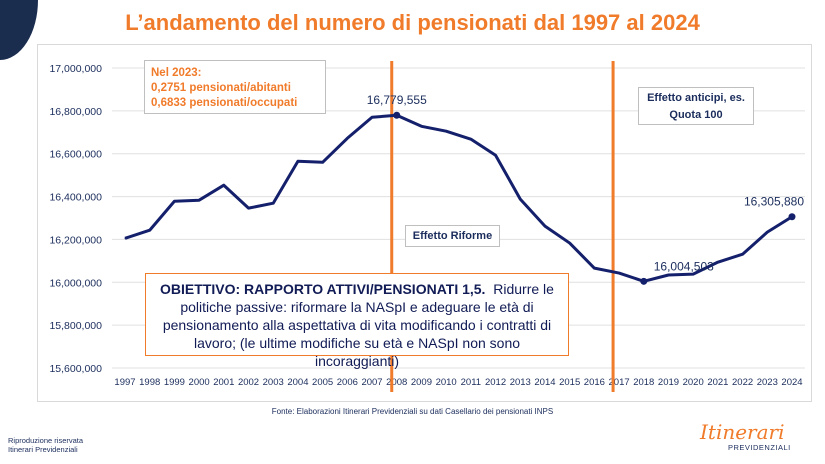 This screenshot has width=825, height=464. Describe the element at coordinates (544, 382) in the screenshot. I see `x-tick-label: 2014` at that location.